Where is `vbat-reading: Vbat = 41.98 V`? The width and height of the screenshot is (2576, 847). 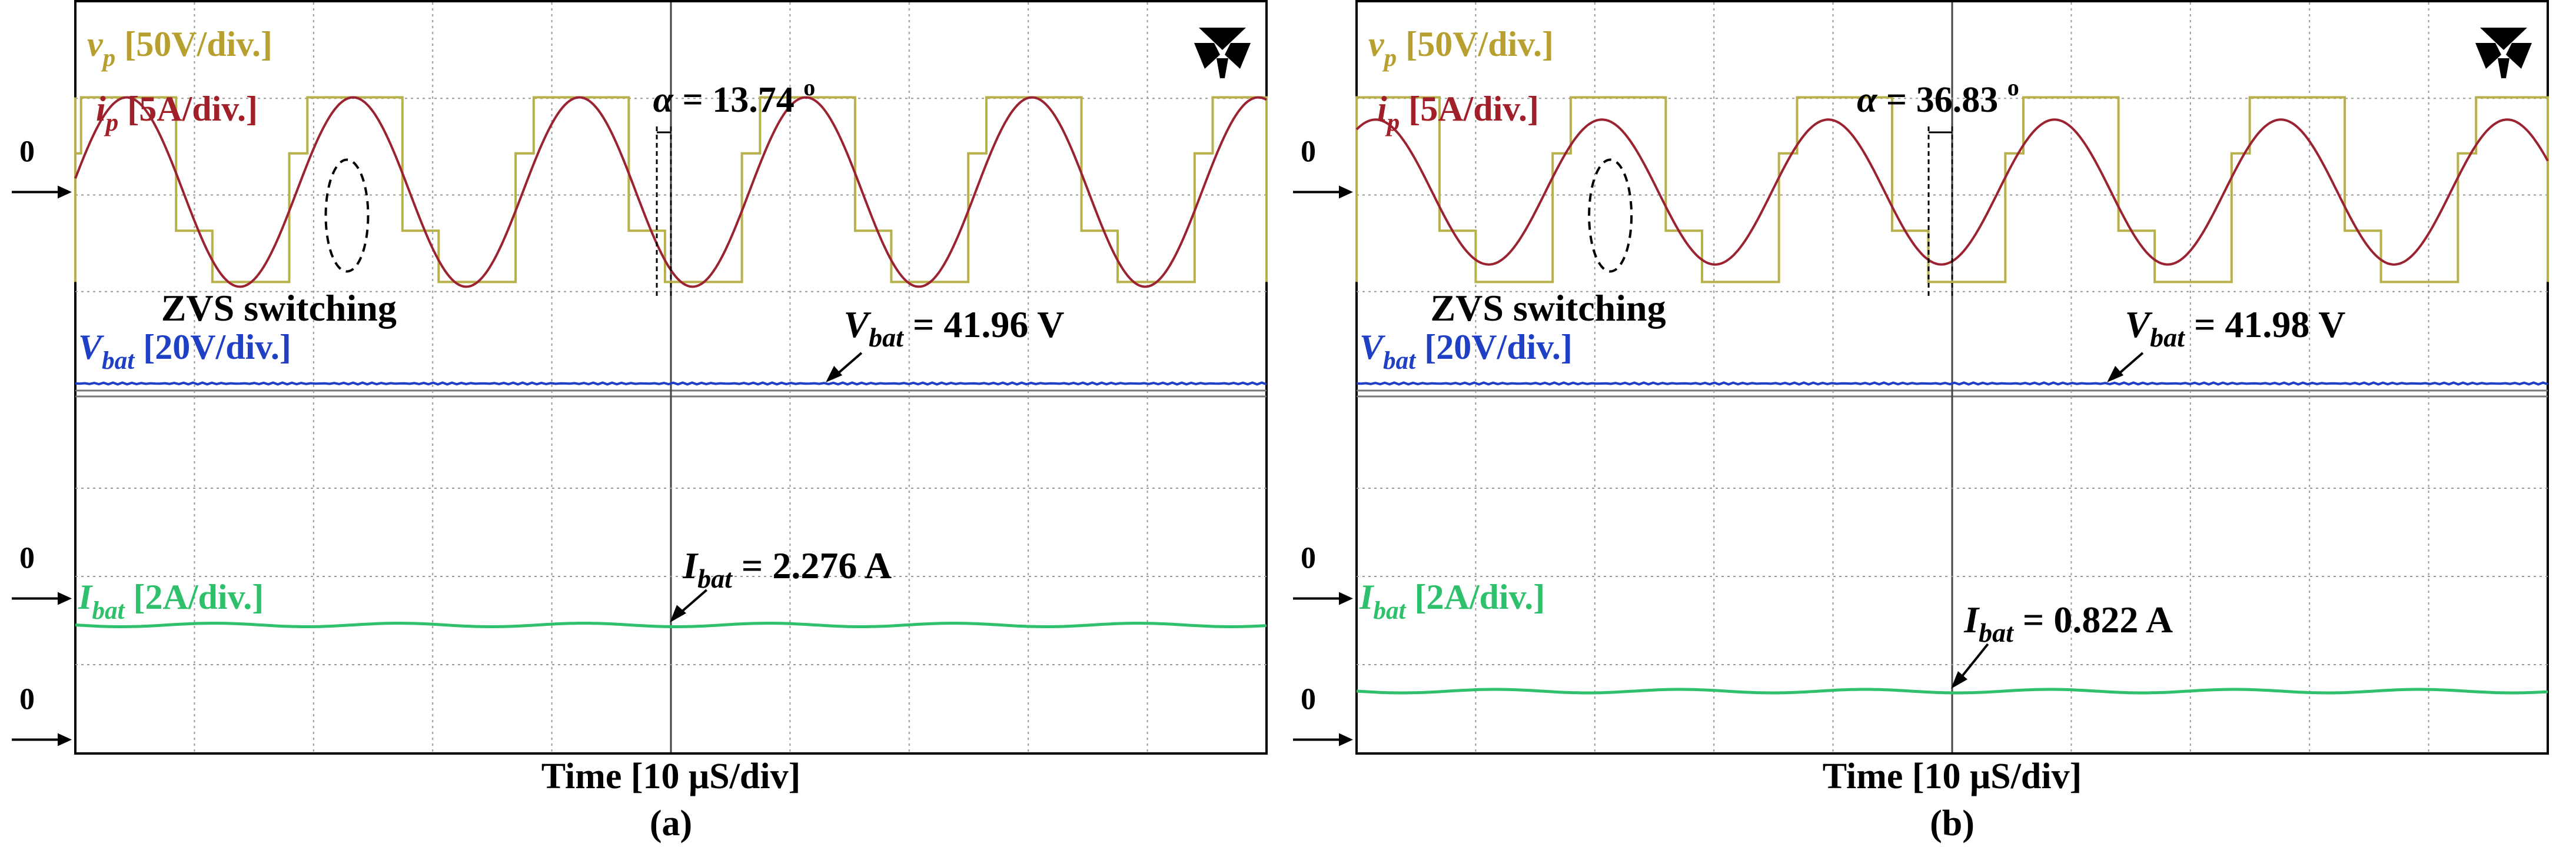
vbat-reading: Vbat = 41.98 V is located at coordinates (2235, 328).